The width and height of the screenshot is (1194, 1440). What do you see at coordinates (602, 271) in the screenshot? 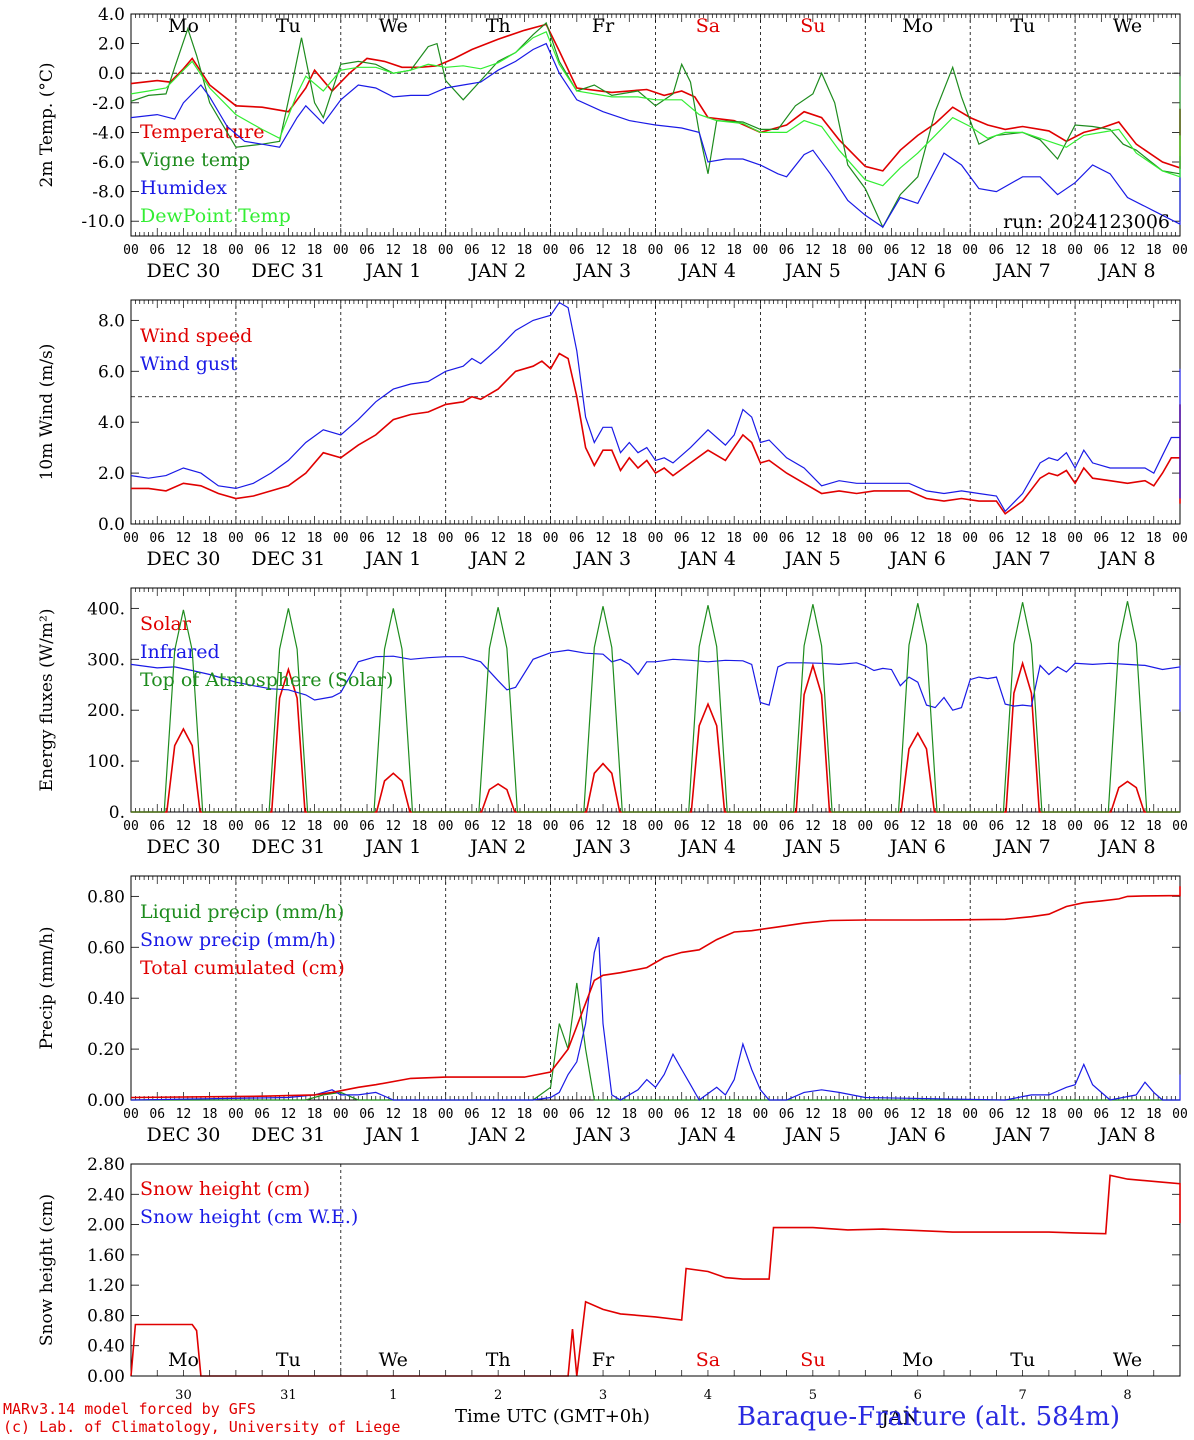
I see `date-label: JAN 3` at bounding box center [602, 271].